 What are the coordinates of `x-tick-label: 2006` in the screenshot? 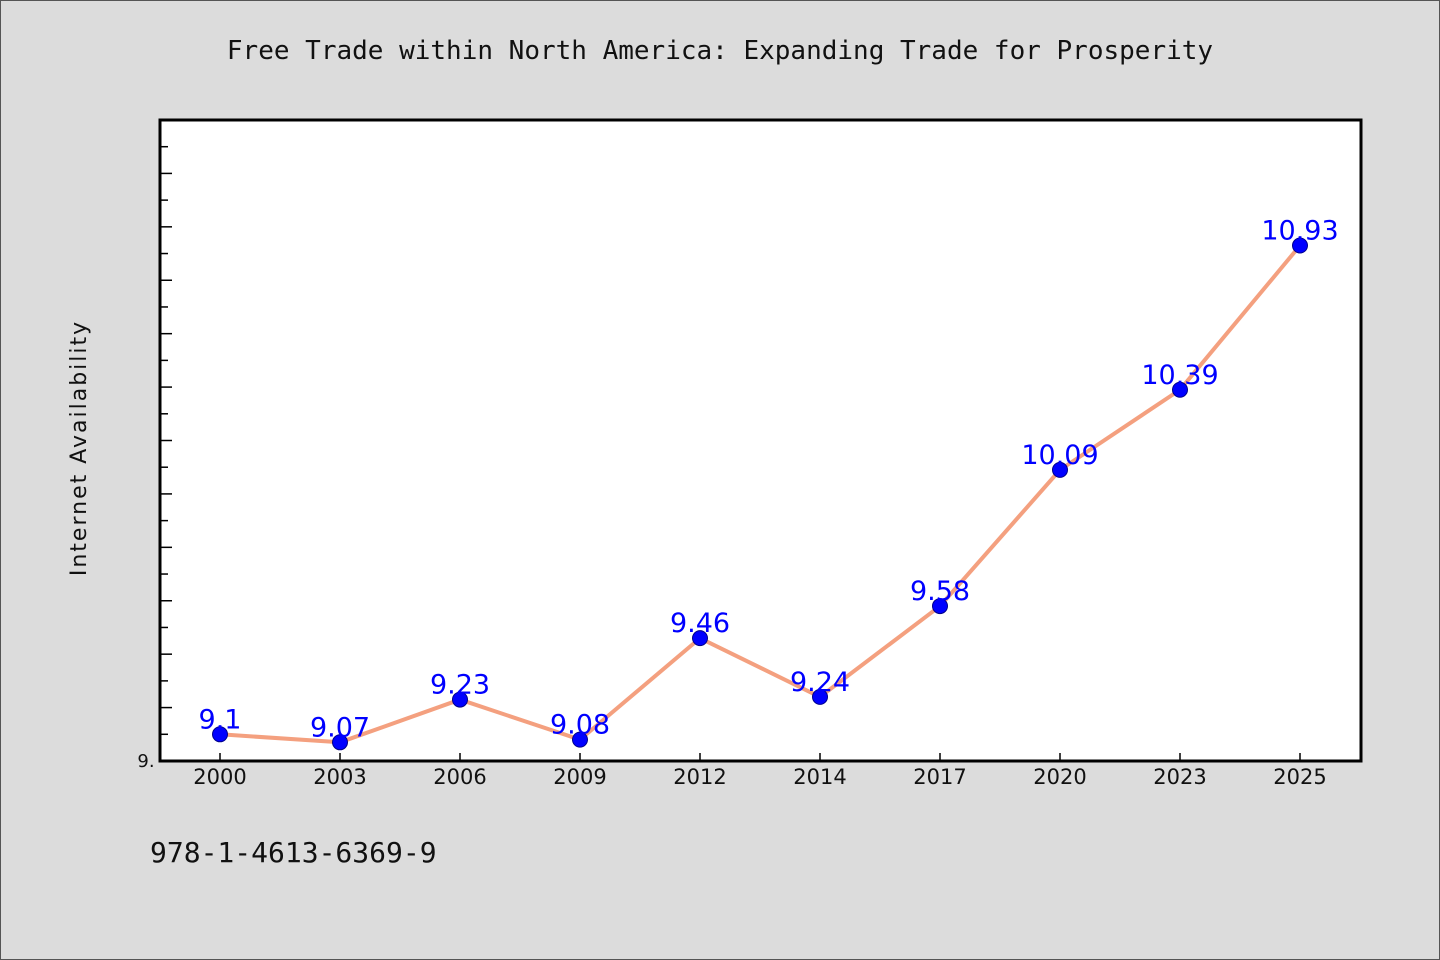 It's located at (459, 777).